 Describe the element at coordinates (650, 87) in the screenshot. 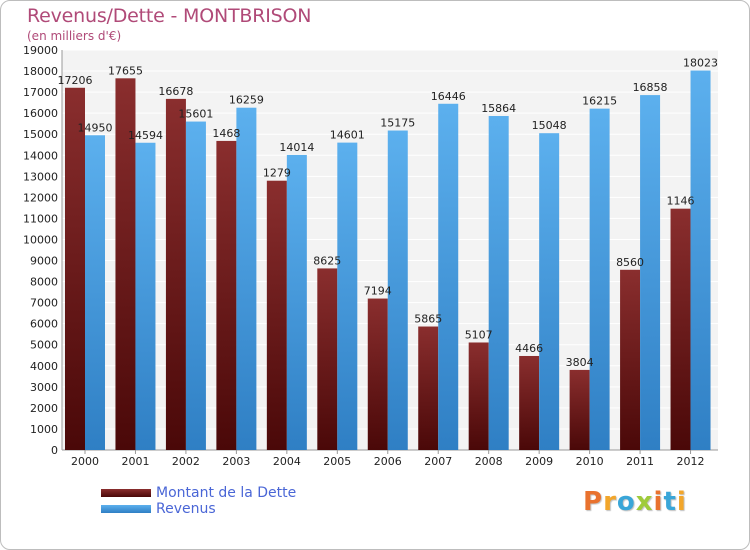

I see `data-label-revenue: 16858` at that location.